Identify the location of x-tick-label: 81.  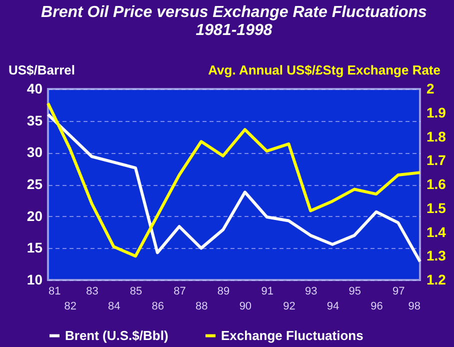
(54, 292).